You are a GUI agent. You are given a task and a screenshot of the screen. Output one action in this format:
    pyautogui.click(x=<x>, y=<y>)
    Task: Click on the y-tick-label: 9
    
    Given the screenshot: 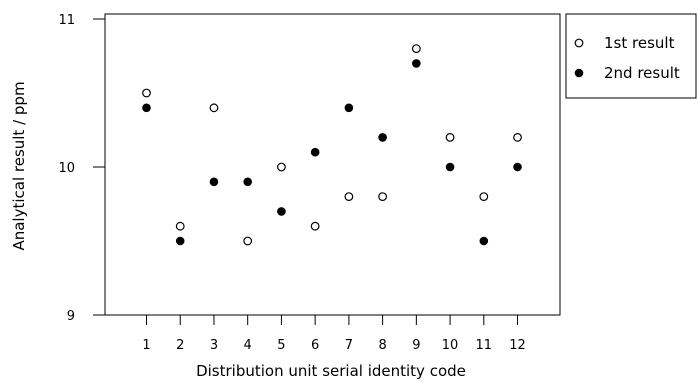 What is the action you would take?
    pyautogui.click(x=71, y=316)
    